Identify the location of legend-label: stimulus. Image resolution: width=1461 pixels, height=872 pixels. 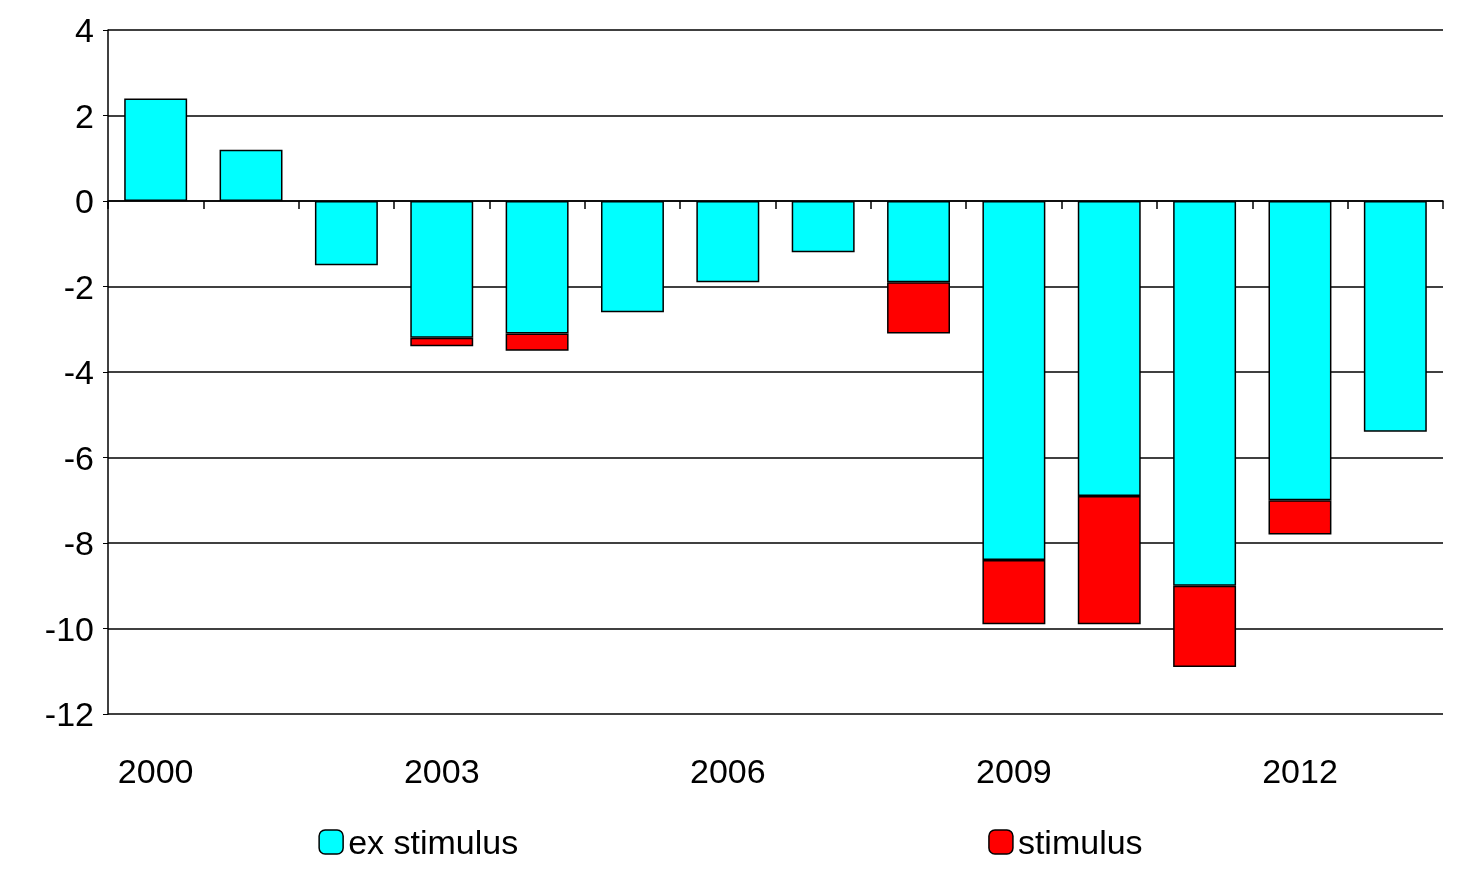
(1080, 842).